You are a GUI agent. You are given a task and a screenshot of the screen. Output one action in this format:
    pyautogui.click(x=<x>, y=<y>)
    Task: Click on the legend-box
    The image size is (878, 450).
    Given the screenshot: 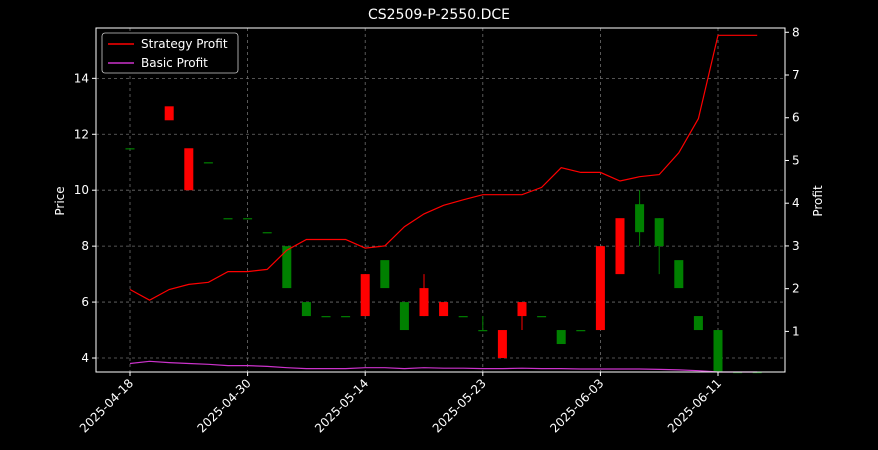 What is the action you would take?
    pyautogui.click(x=170, y=53)
    